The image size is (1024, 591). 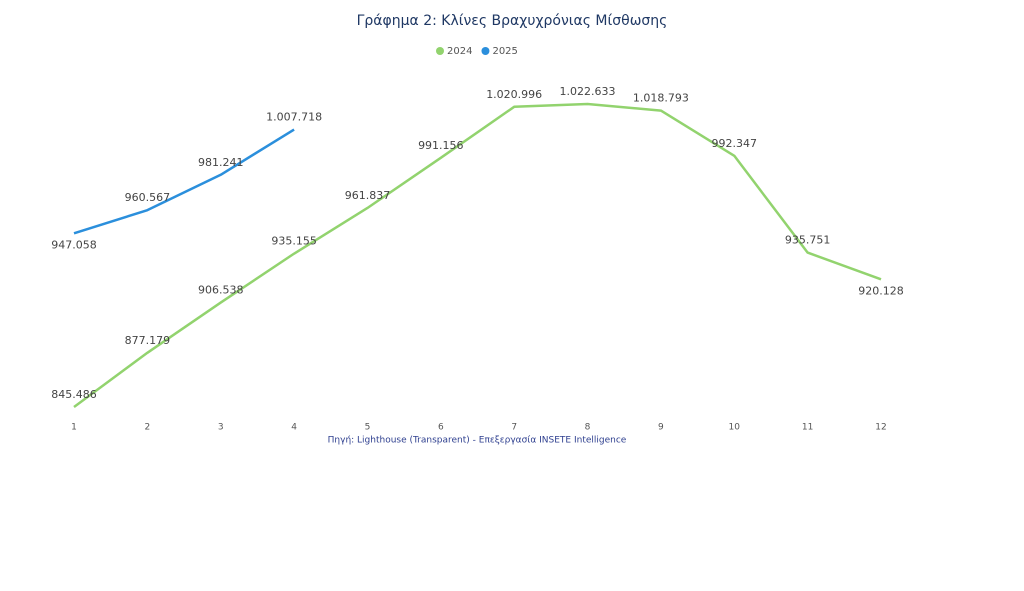 I want to click on x-tick-label: 3, so click(x=221, y=428).